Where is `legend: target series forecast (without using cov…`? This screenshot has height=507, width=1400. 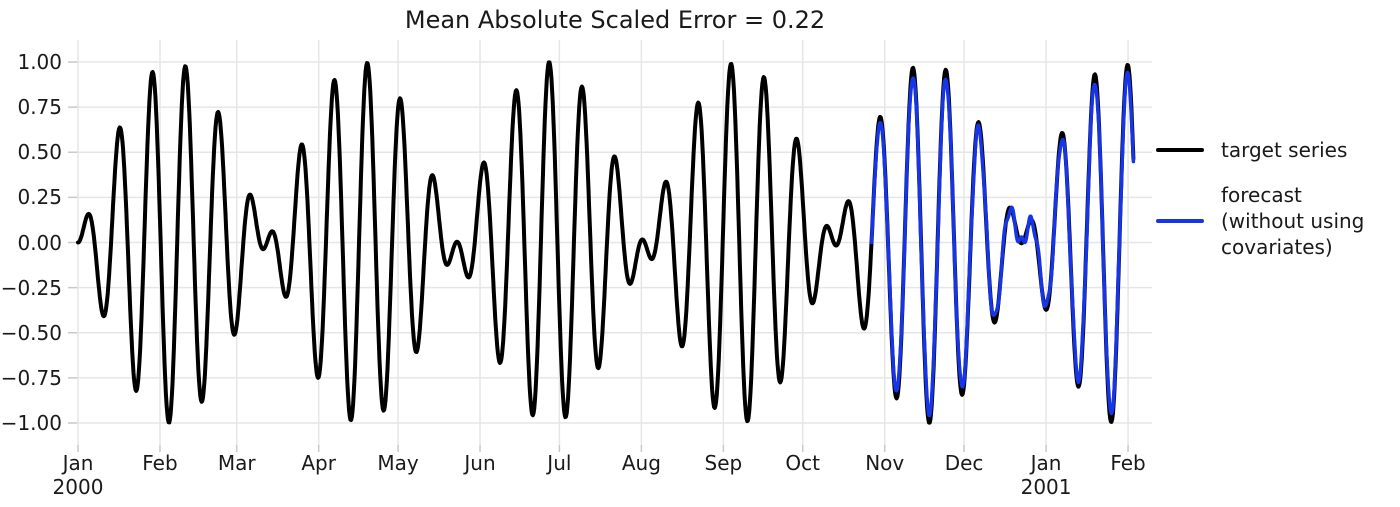
legend: target series forecast (without using cov… is located at coordinates (1260, 208).